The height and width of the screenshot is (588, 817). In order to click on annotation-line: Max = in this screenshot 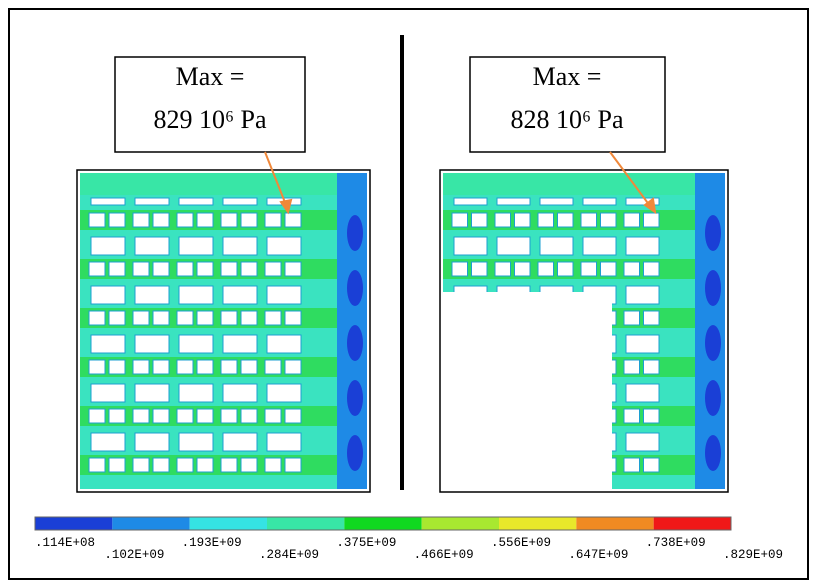, I will do `click(210, 76)`.